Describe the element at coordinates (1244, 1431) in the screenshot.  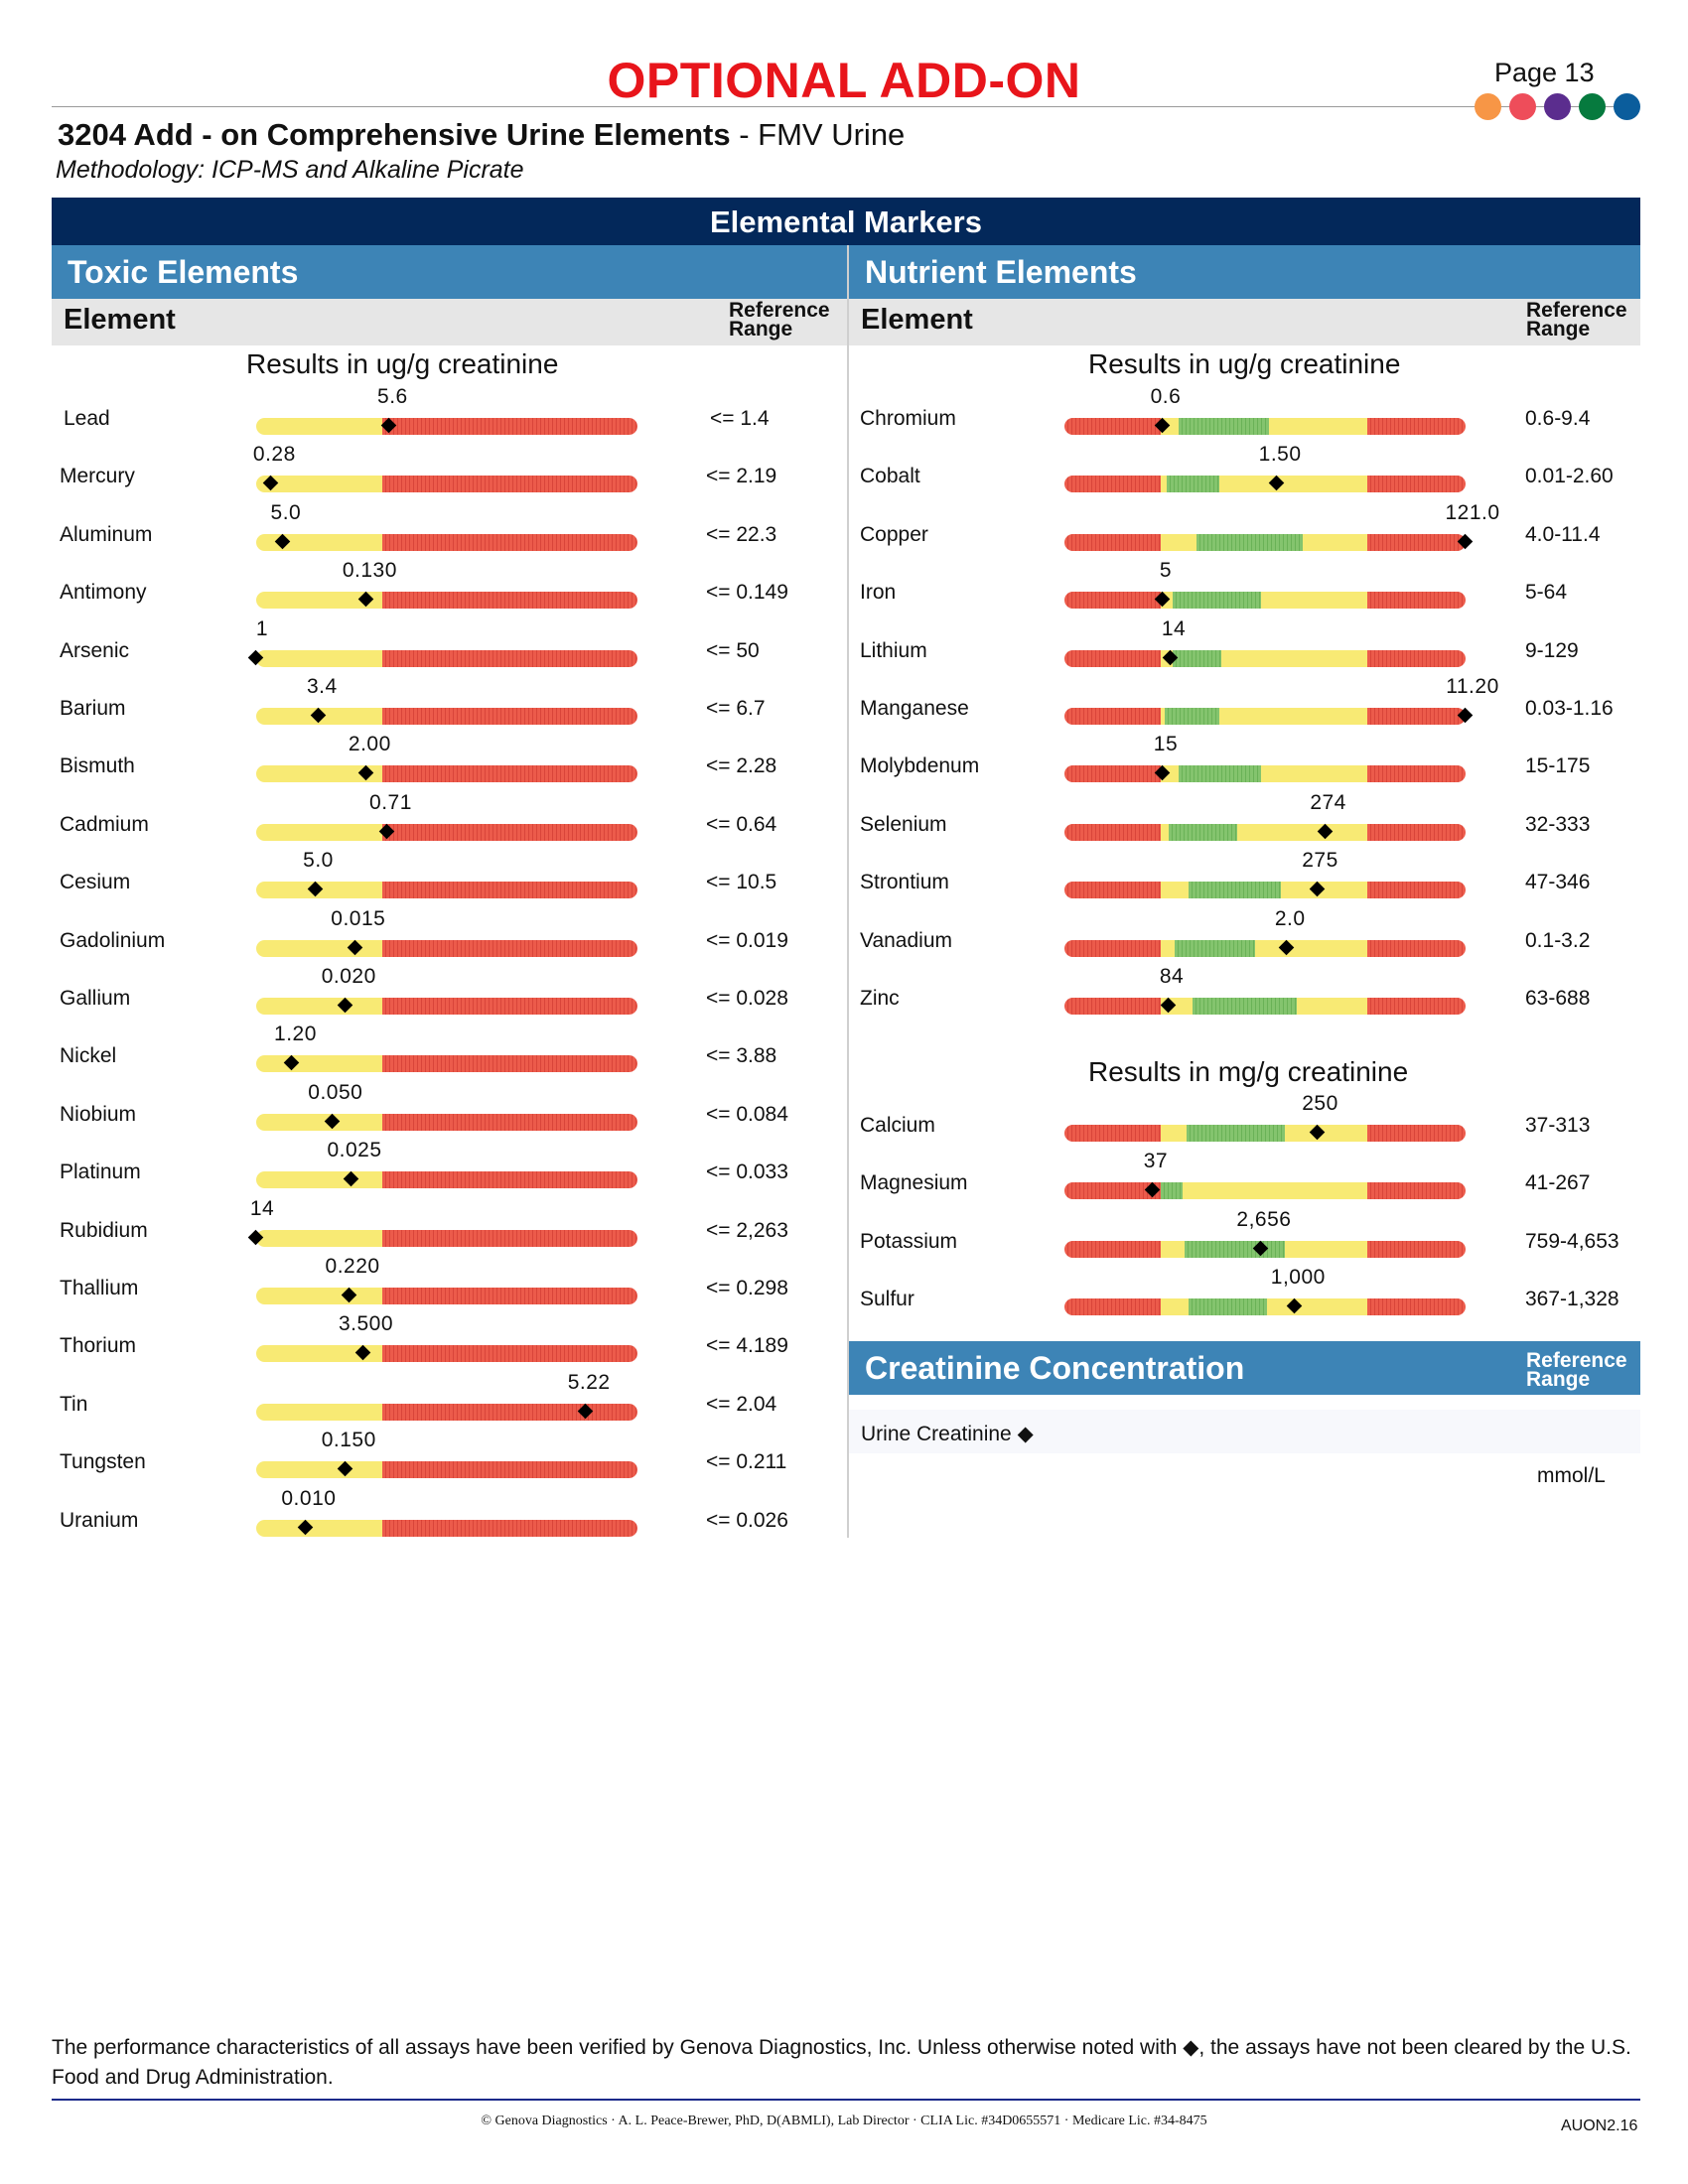
I see `urine-creatinine-row: Urine Creatinine ◆` at that location.